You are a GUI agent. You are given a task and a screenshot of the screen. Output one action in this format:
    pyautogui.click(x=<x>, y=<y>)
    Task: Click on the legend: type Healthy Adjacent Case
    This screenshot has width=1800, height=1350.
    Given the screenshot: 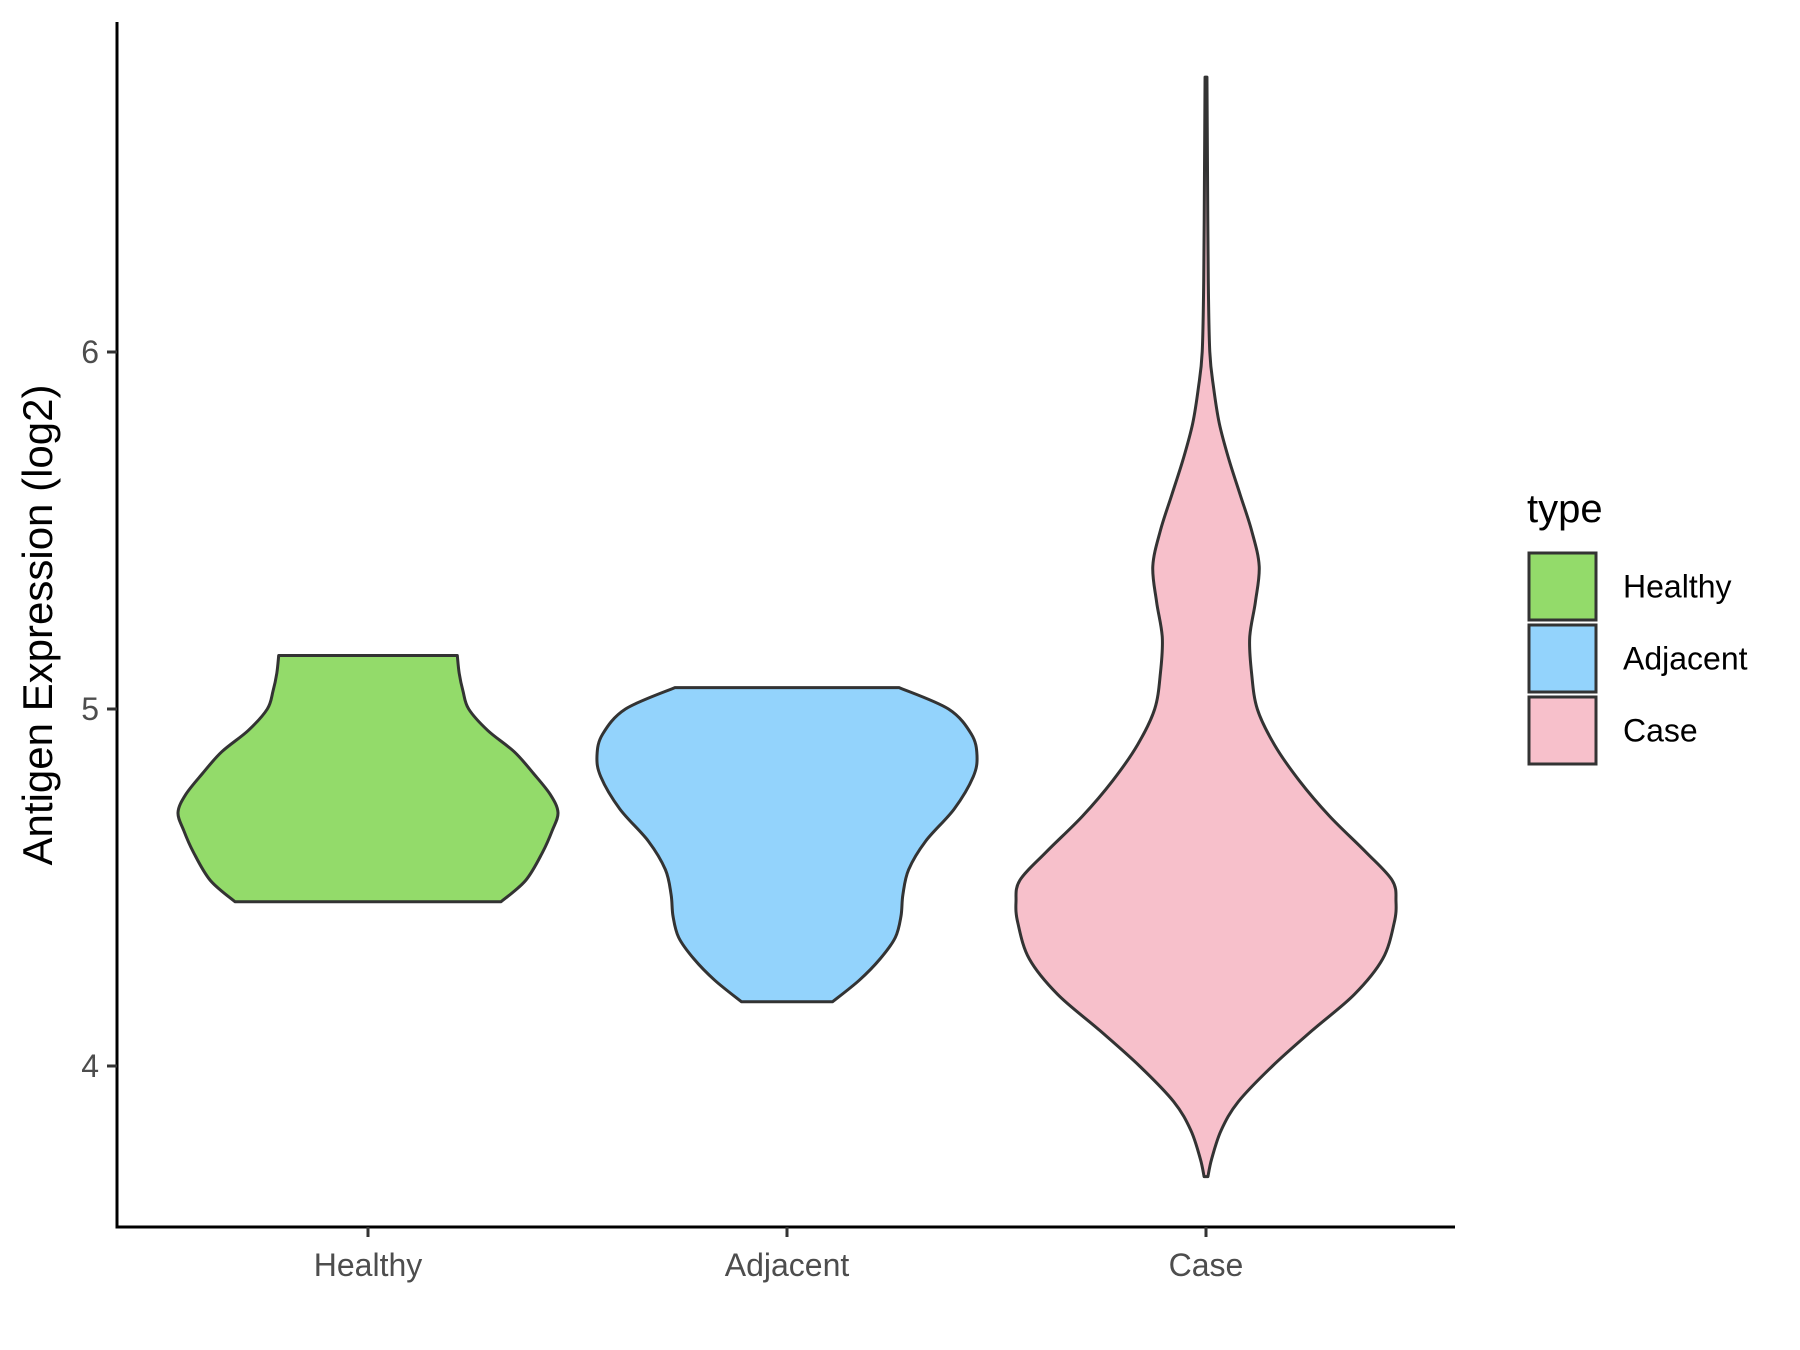 What is the action you would take?
    pyautogui.click(x=1637, y=626)
    